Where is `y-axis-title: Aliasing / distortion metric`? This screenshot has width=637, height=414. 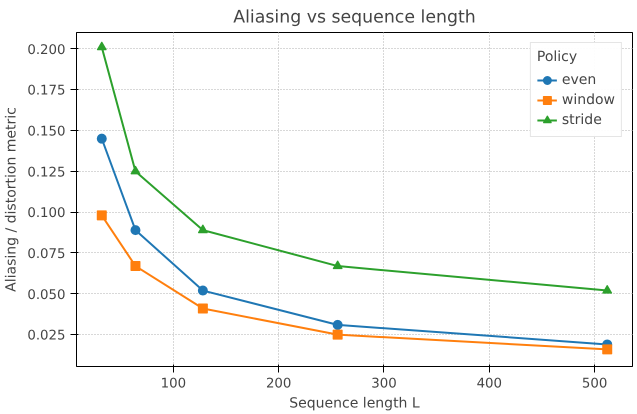 y-axis-title: Aliasing / distortion metric is located at coordinates (11, 199).